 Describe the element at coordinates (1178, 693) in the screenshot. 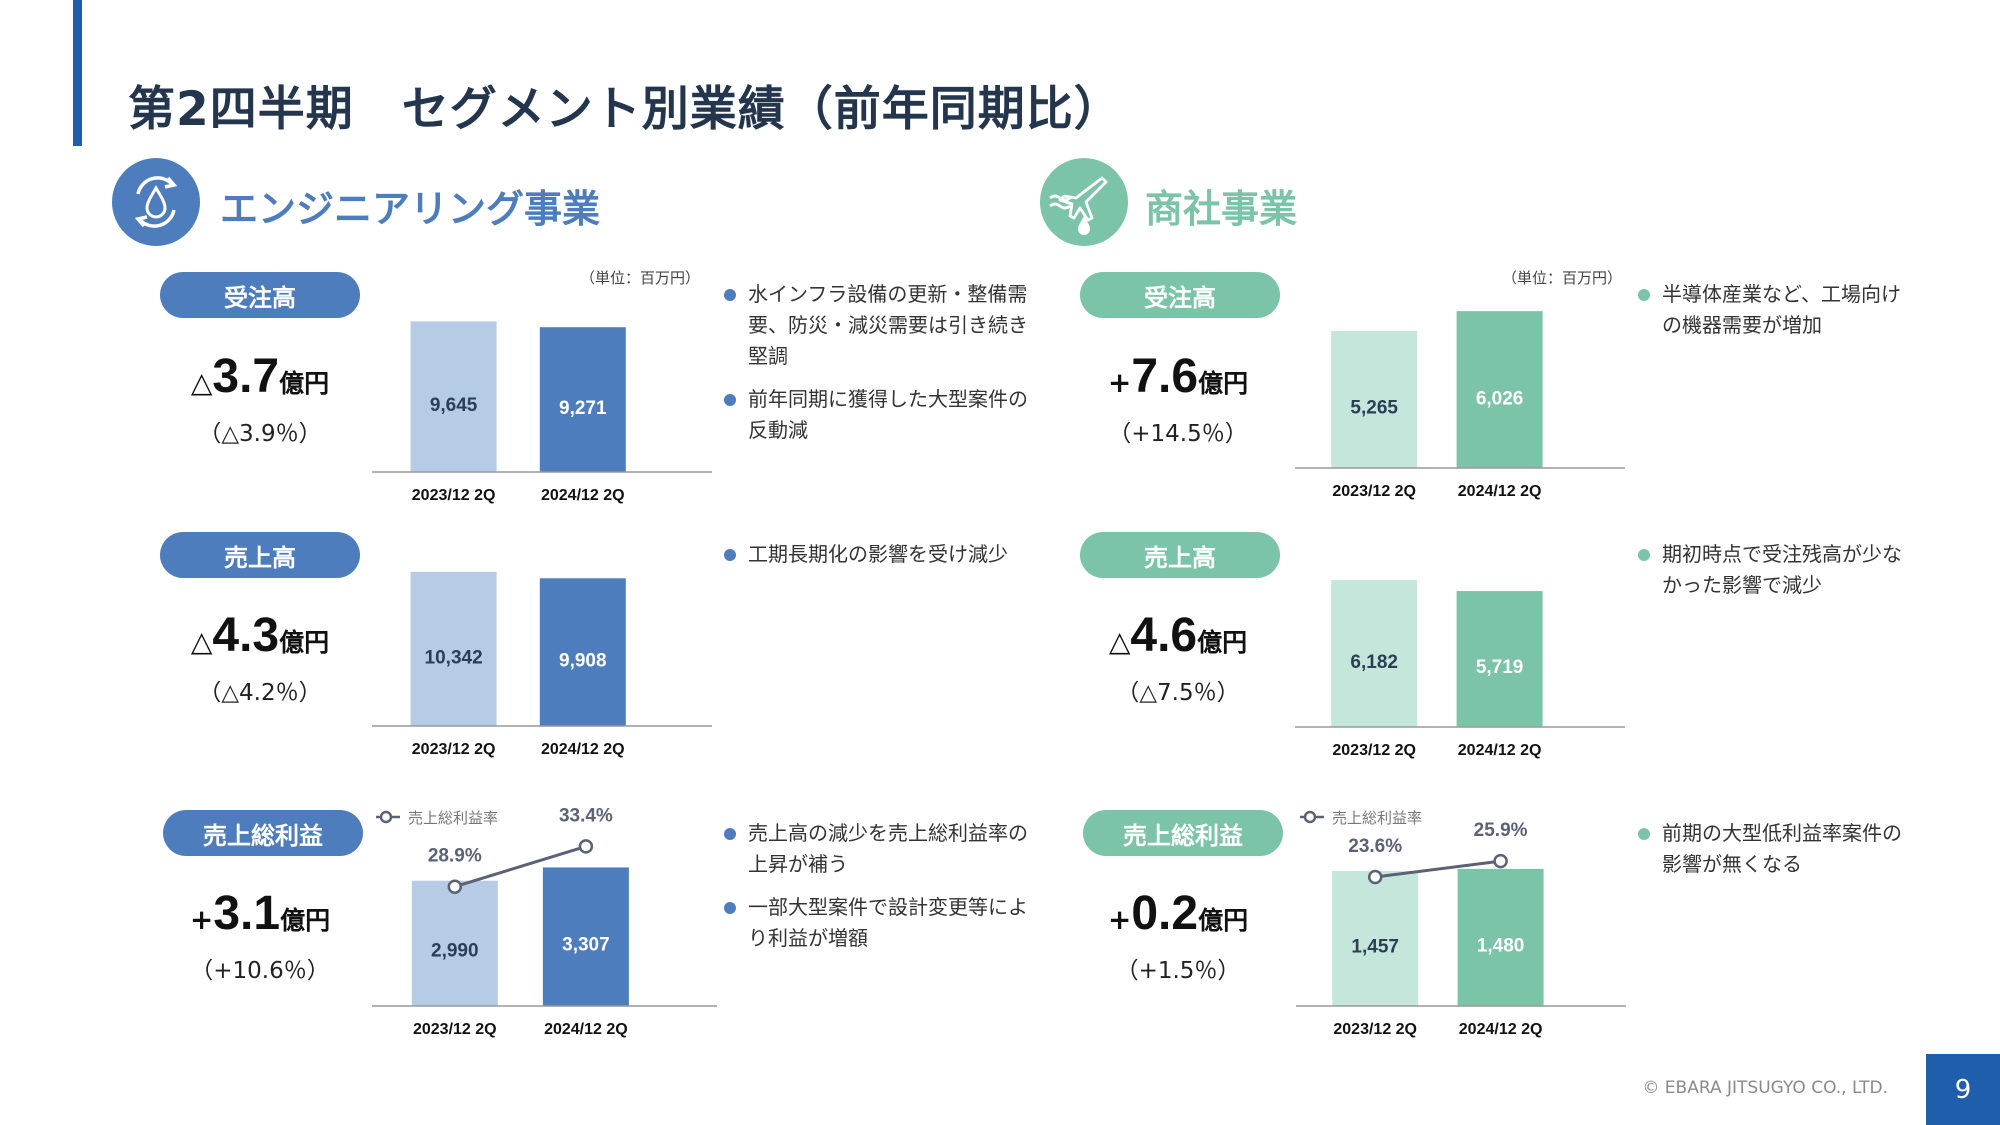

I see `trade-sales-pct: （△7.5％）` at that location.